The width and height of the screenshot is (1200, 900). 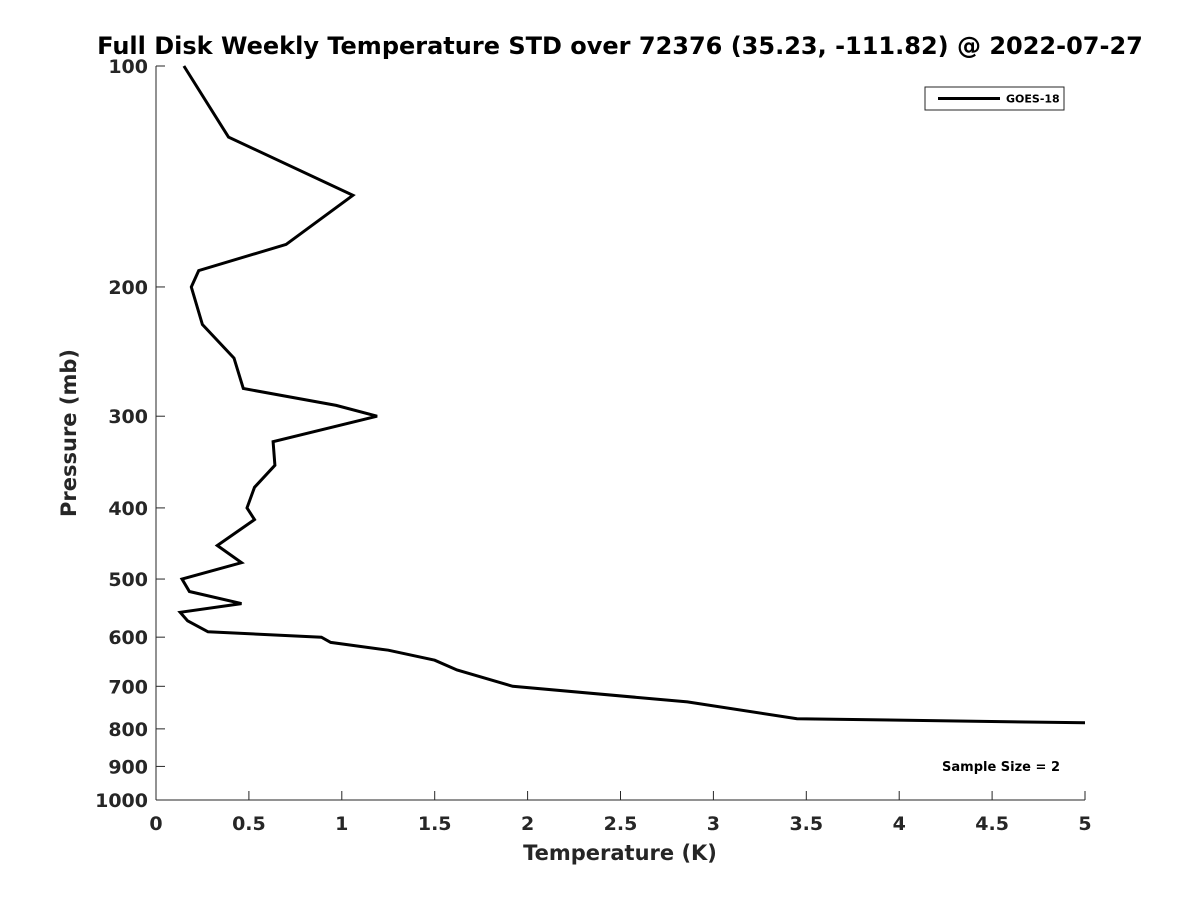 I want to click on y-tick-label: 900, so click(x=128, y=767).